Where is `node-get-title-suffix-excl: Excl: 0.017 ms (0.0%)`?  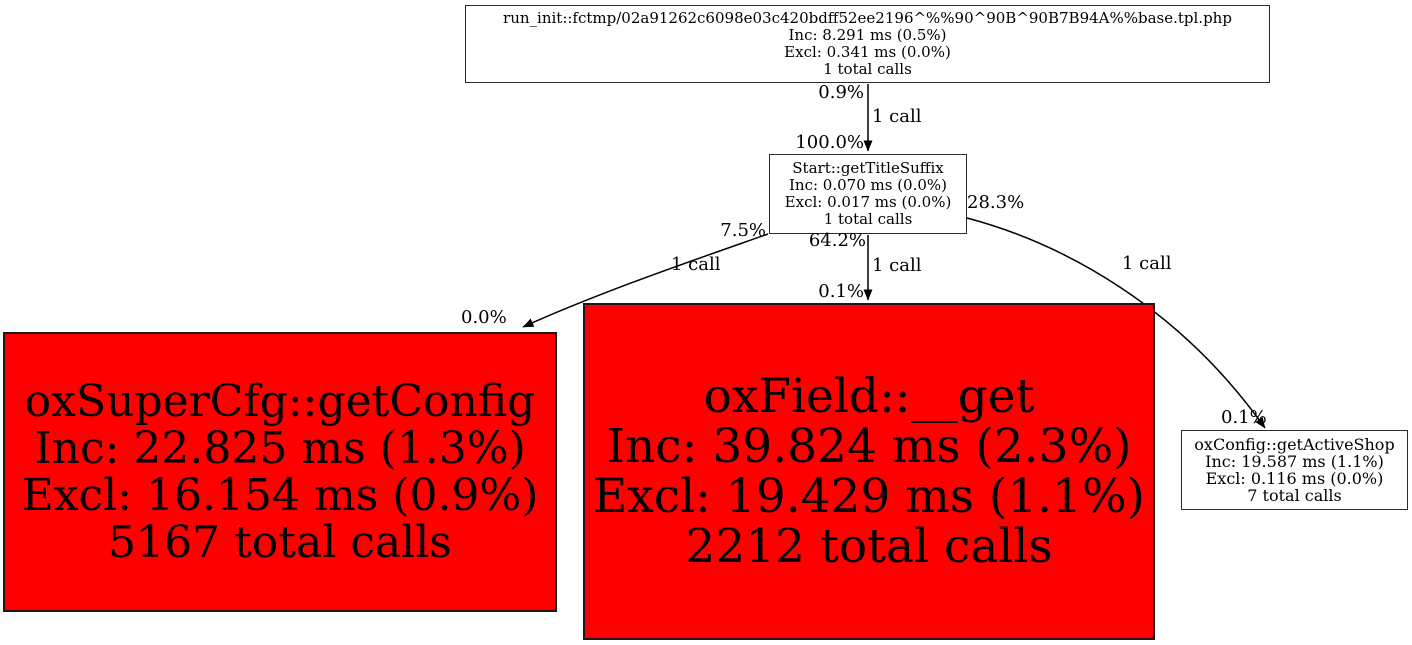
node-get-title-suffix-excl: Excl: 0.017 ms (0.0%) is located at coordinates (868, 202).